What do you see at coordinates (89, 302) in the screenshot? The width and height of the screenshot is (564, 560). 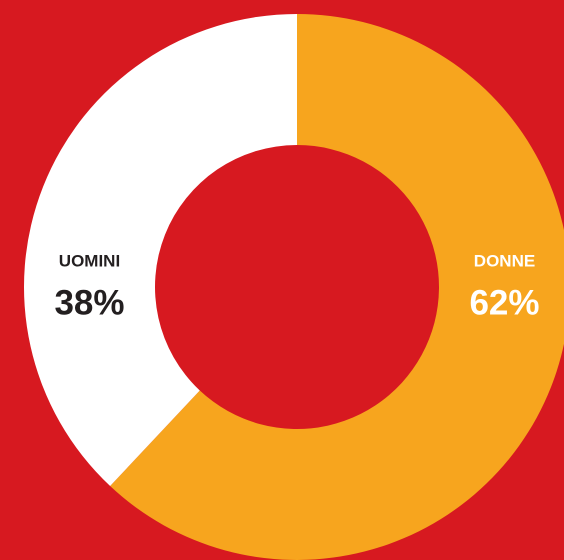 I see `slice-value-label: 38%` at bounding box center [89, 302].